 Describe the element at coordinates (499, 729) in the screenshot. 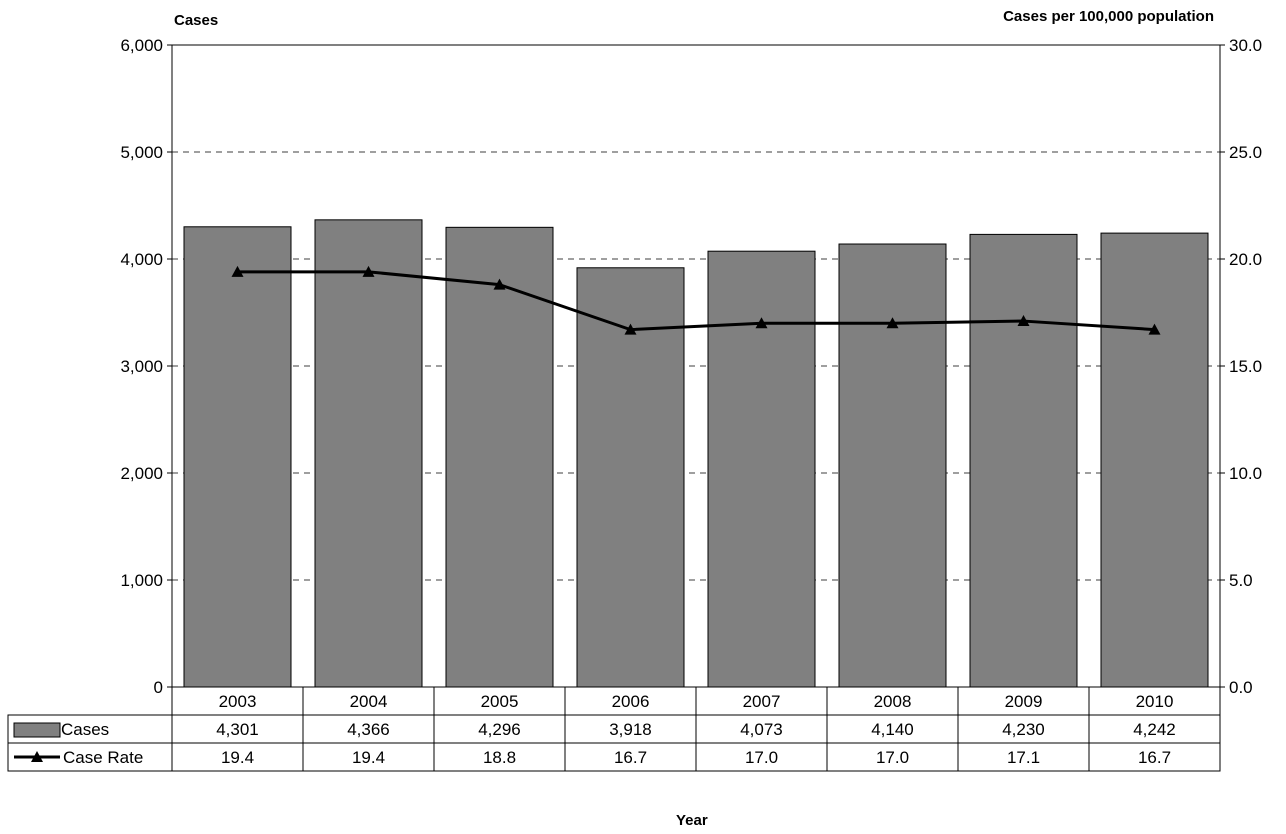

I see `data-label: 4,296` at that location.